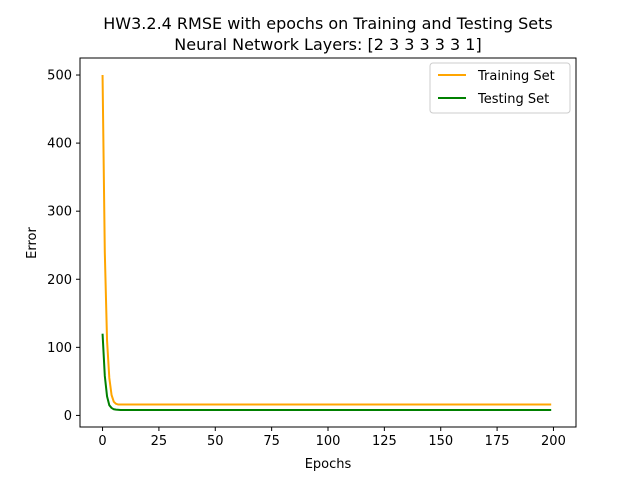  What do you see at coordinates (59, 348) in the screenshot?
I see `y-tick-label: 100` at bounding box center [59, 348].